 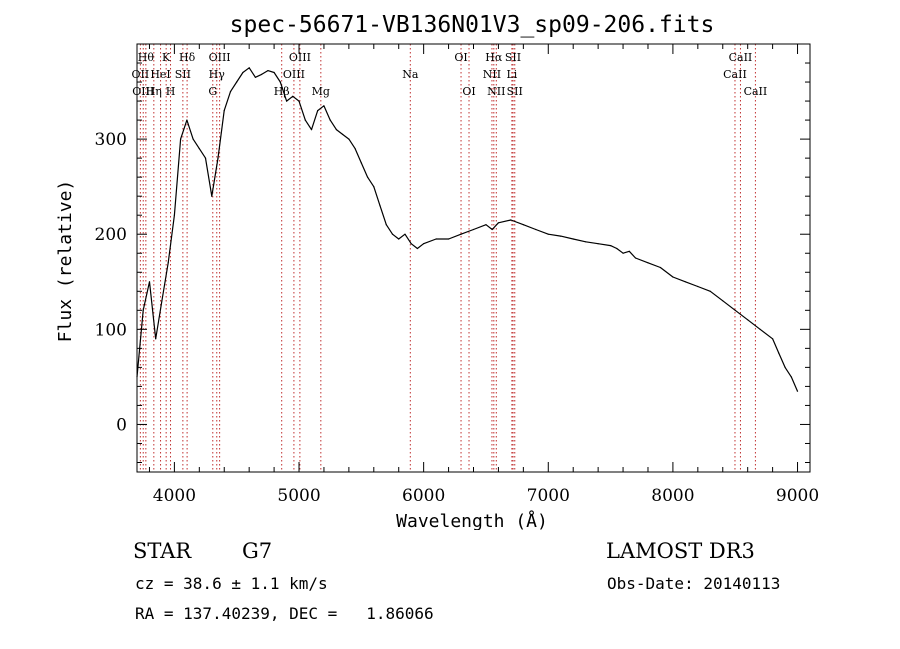 I want to click on coordinates: RA = 137.40239, DEC = 1.86066, so click(x=284, y=613).